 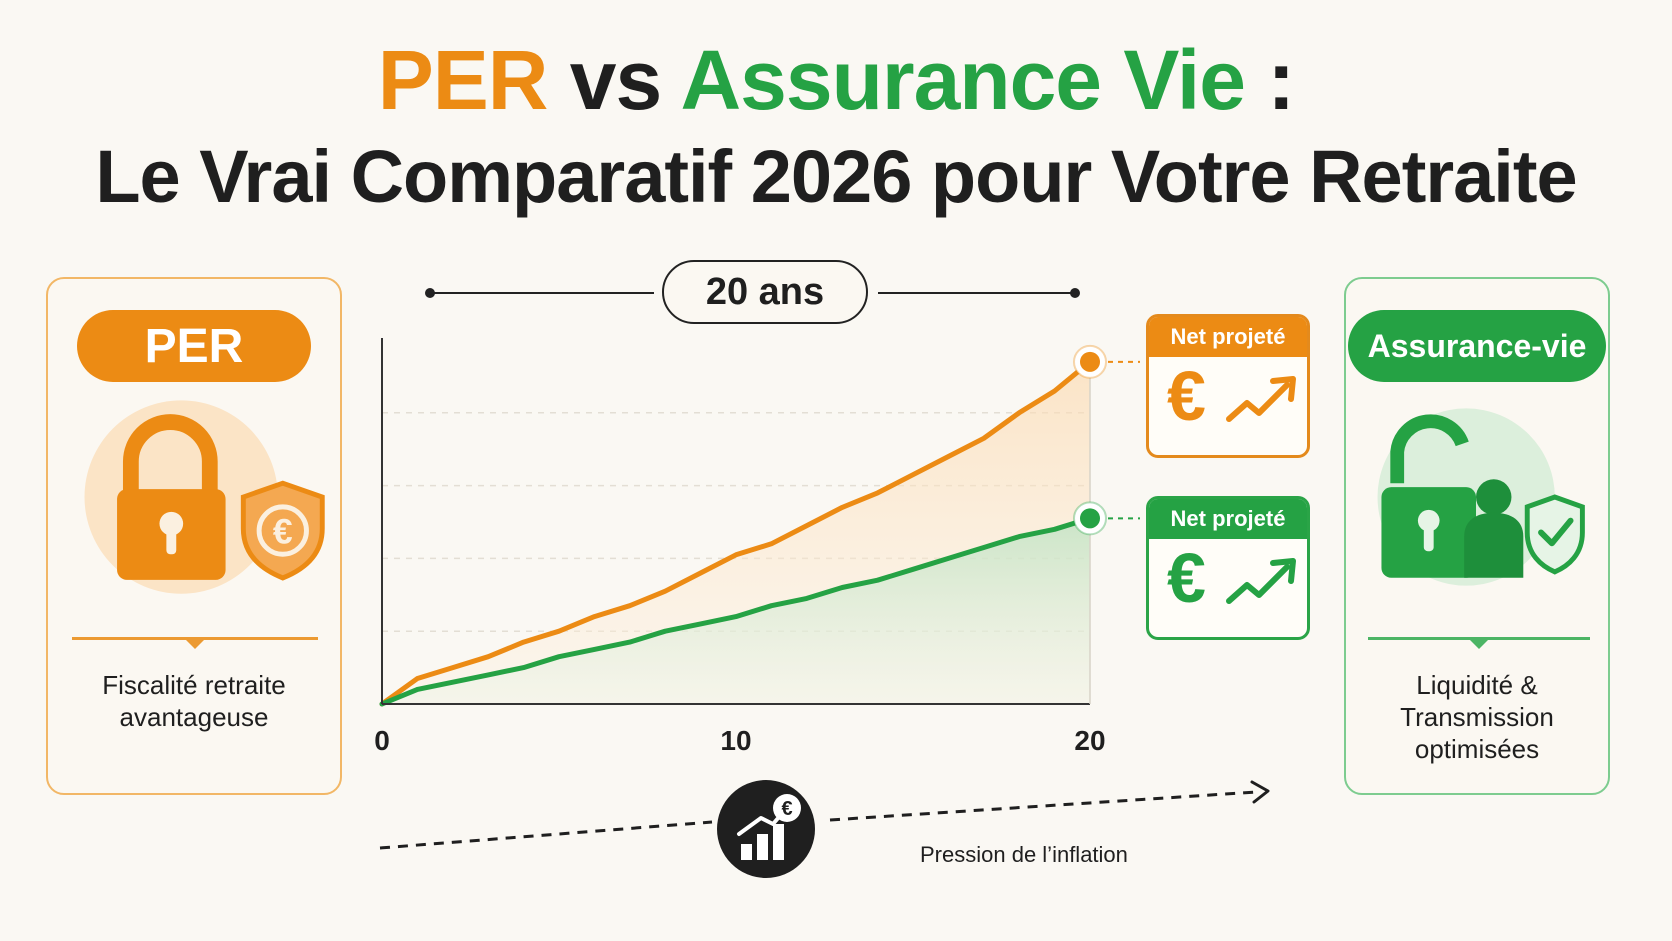 I want to click on per-caption-line: avantageuse, so click(x=194, y=717).